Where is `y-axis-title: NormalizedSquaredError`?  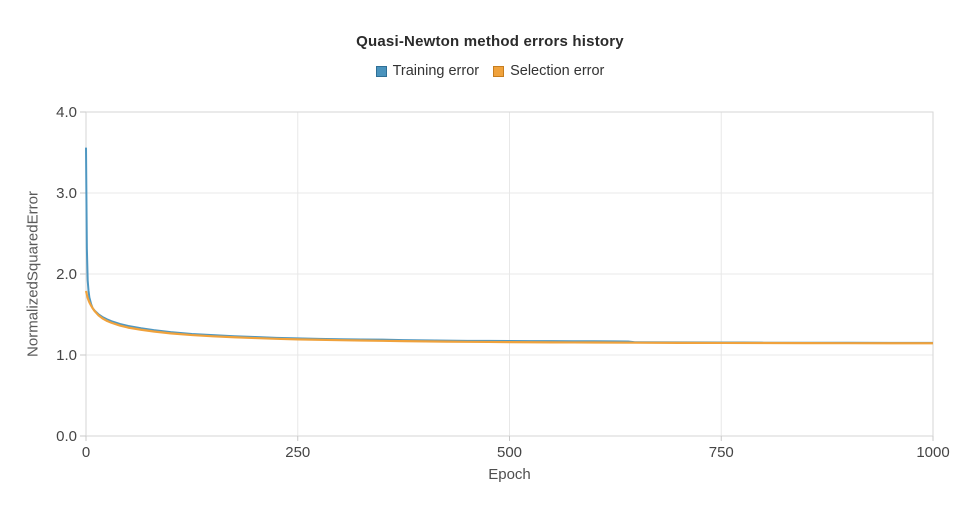 y-axis-title: NormalizedSquaredError is located at coordinates (33, 274).